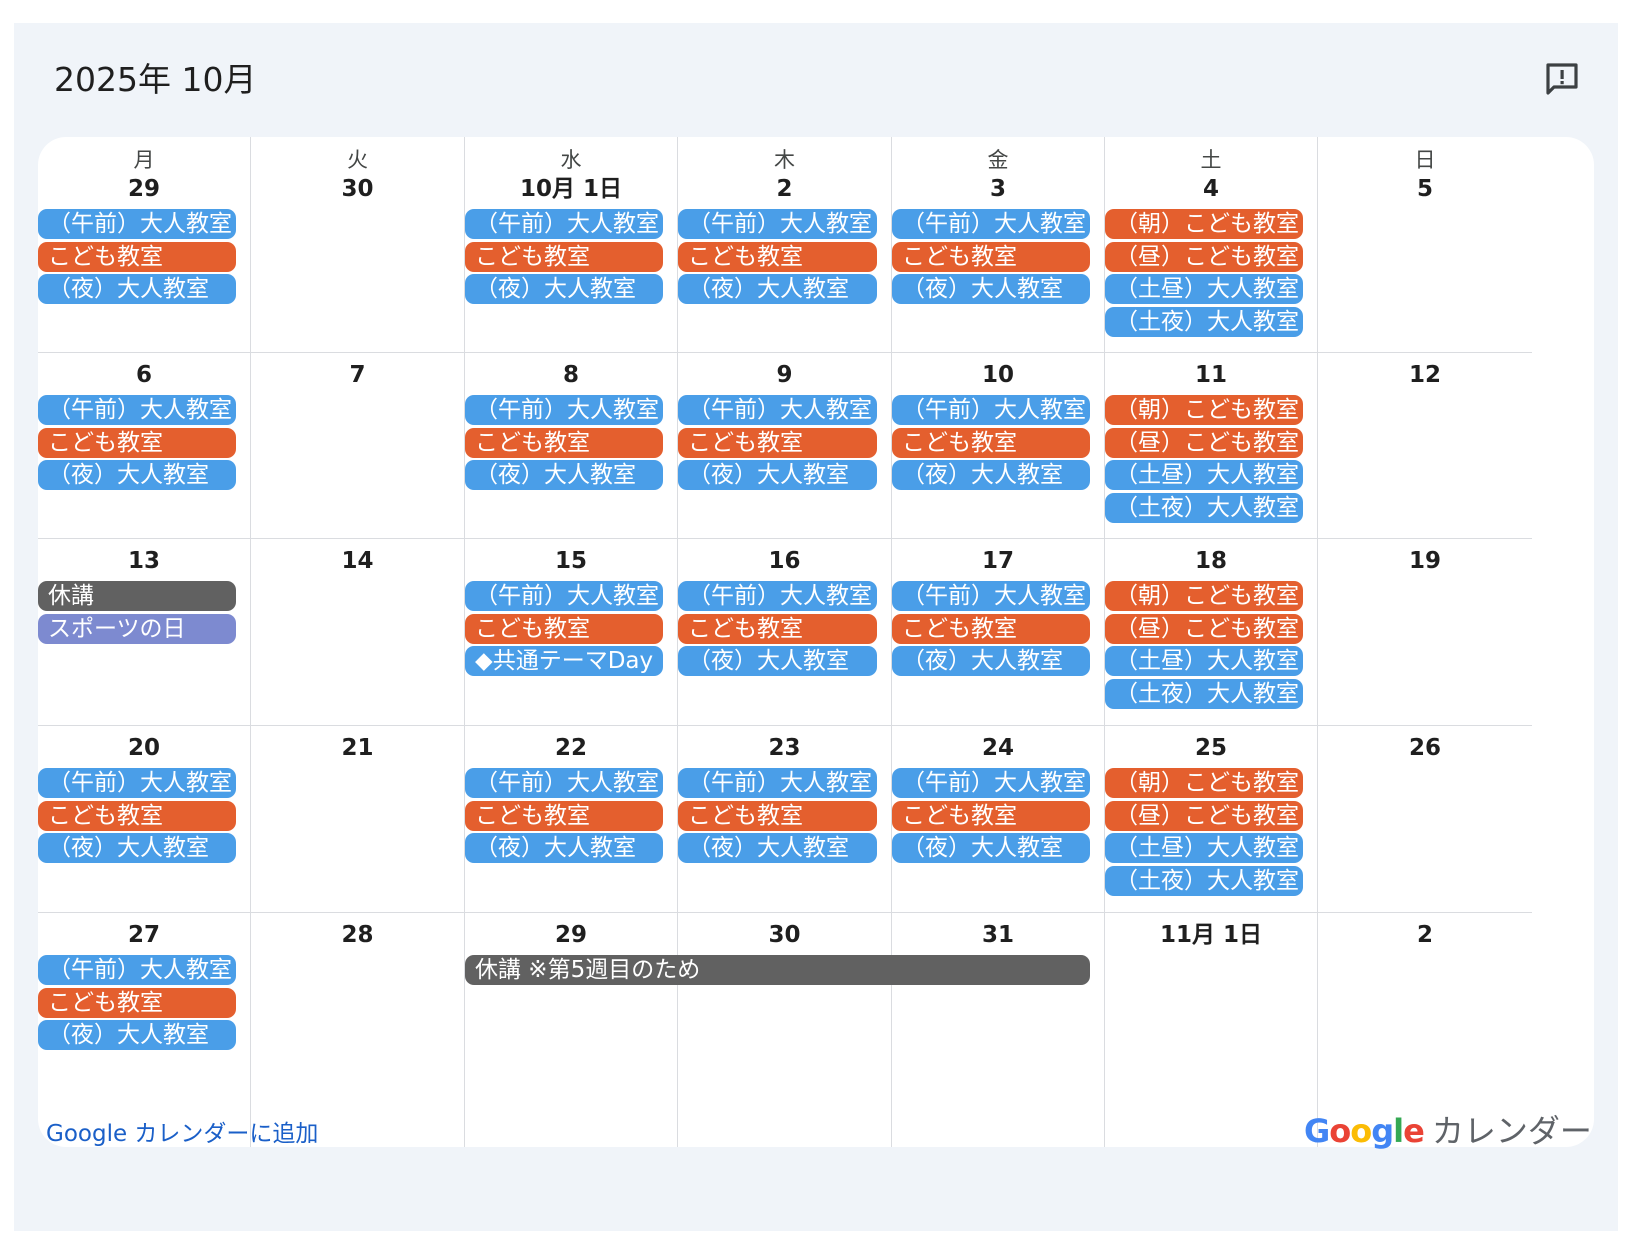 The width and height of the screenshot is (1630, 1244). Describe the element at coordinates (358, 819) in the screenshot. I see `day-cell: 21` at that location.